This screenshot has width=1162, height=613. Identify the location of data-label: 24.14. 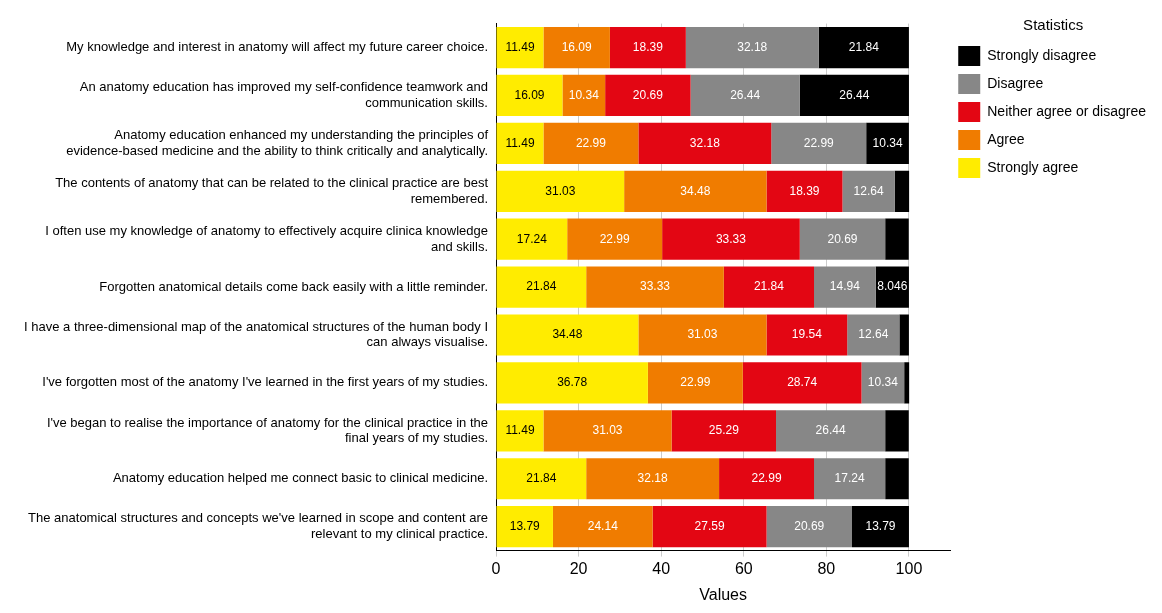
(603, 525).